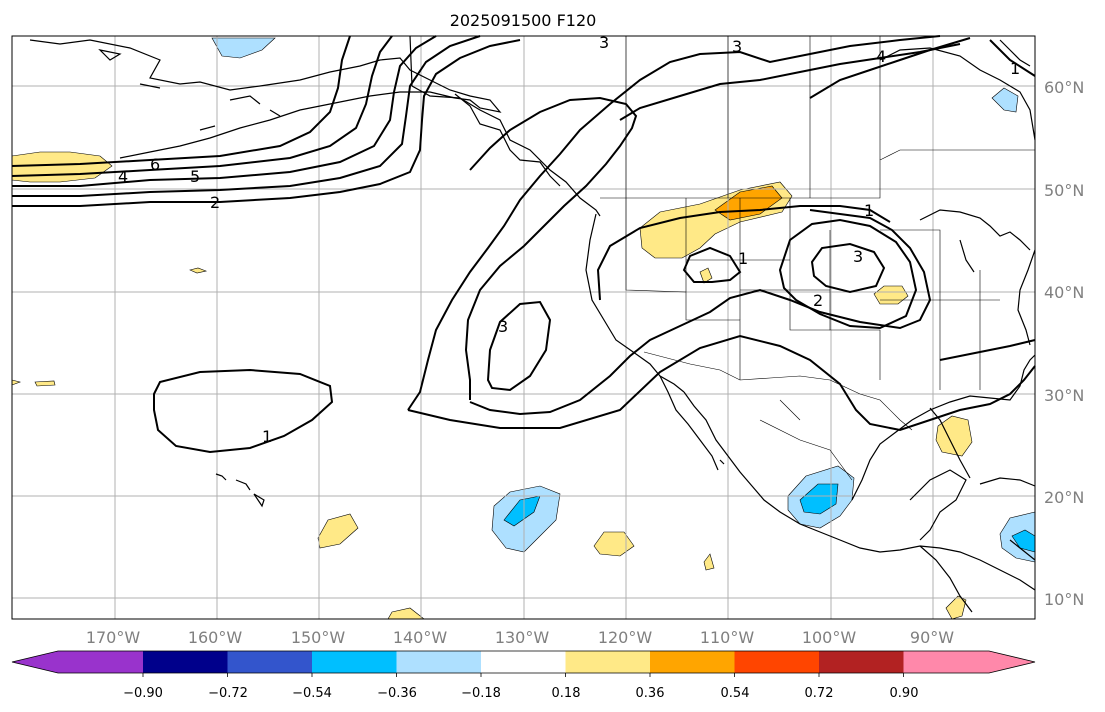 The width and height of the screenshot is (1105, 712). What do you see at coordinates (938, 505) in the screenshot?
I see `yucatan-coast` at bounding box center [938, 505].